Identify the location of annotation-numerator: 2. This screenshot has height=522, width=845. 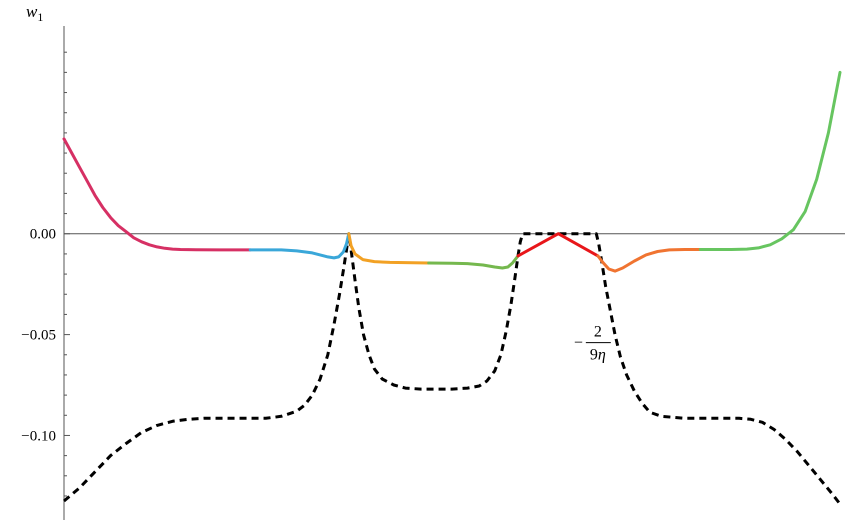
(598, 332).